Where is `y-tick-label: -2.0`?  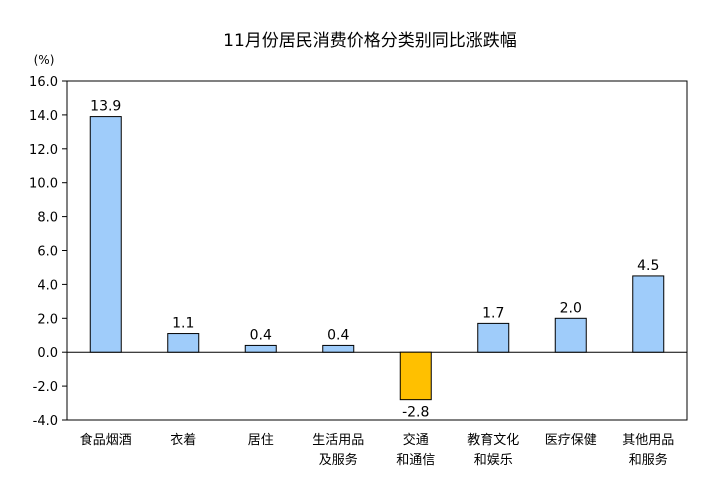 y-tick-label: -2.0 is located at coordinates (45, 387).